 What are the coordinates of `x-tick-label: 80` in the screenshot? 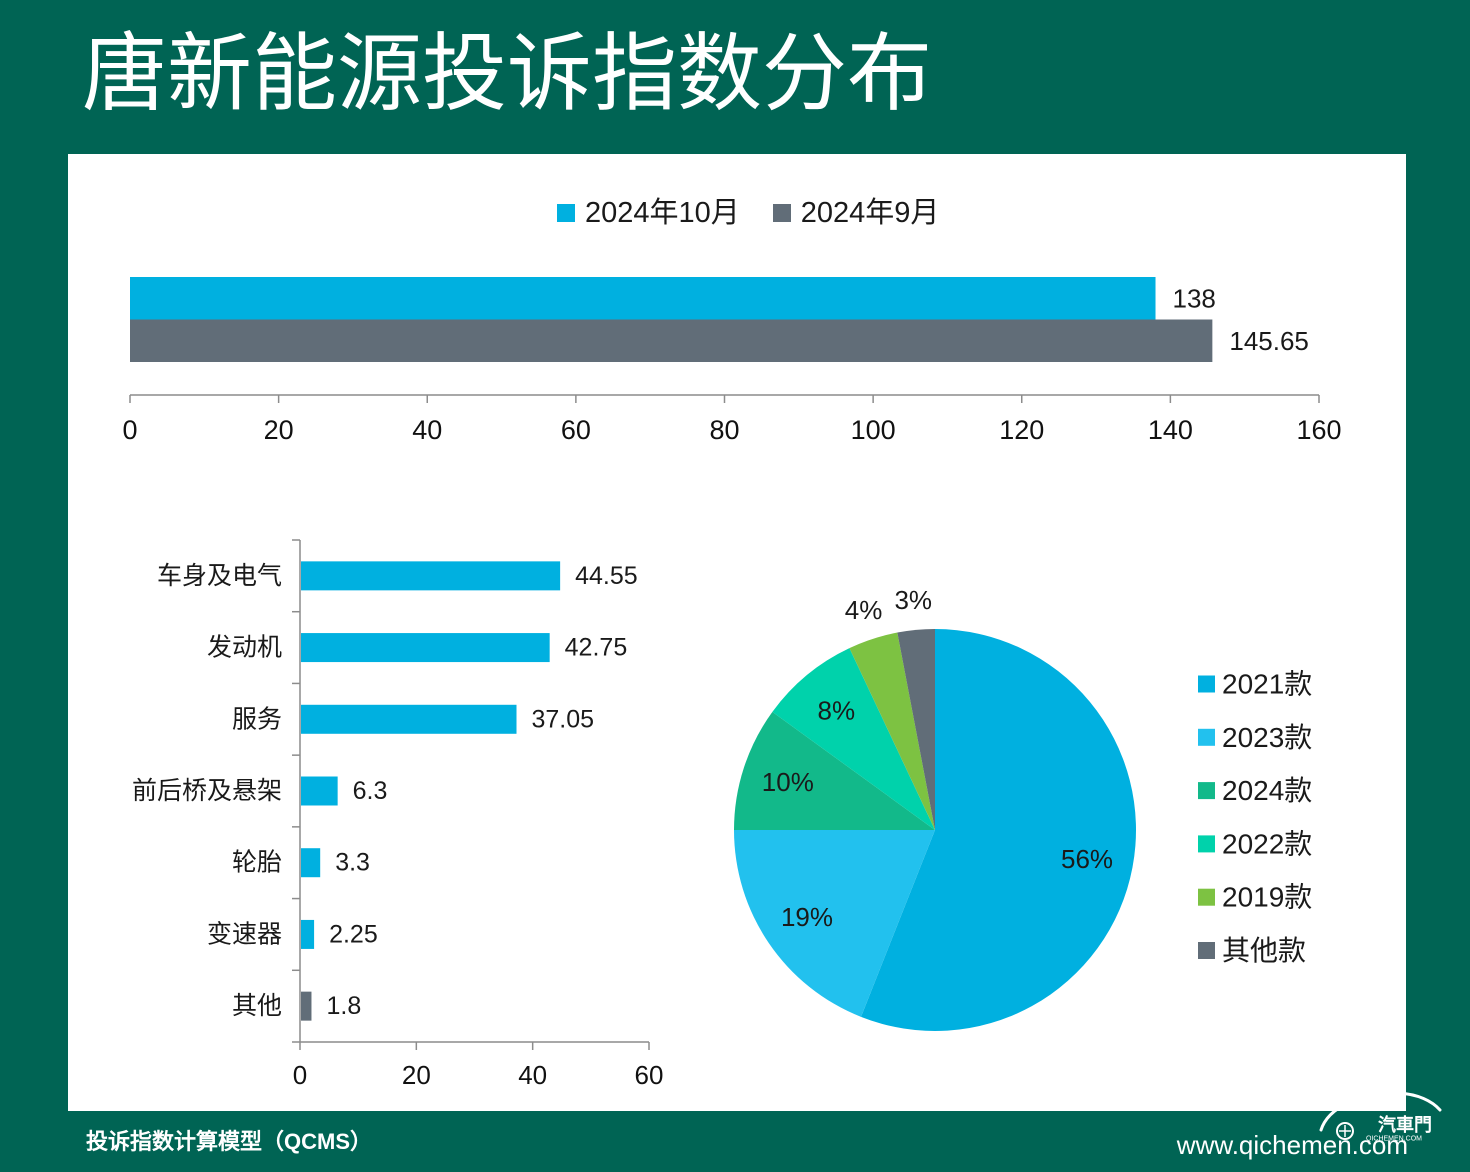 It's located at (724, 430).